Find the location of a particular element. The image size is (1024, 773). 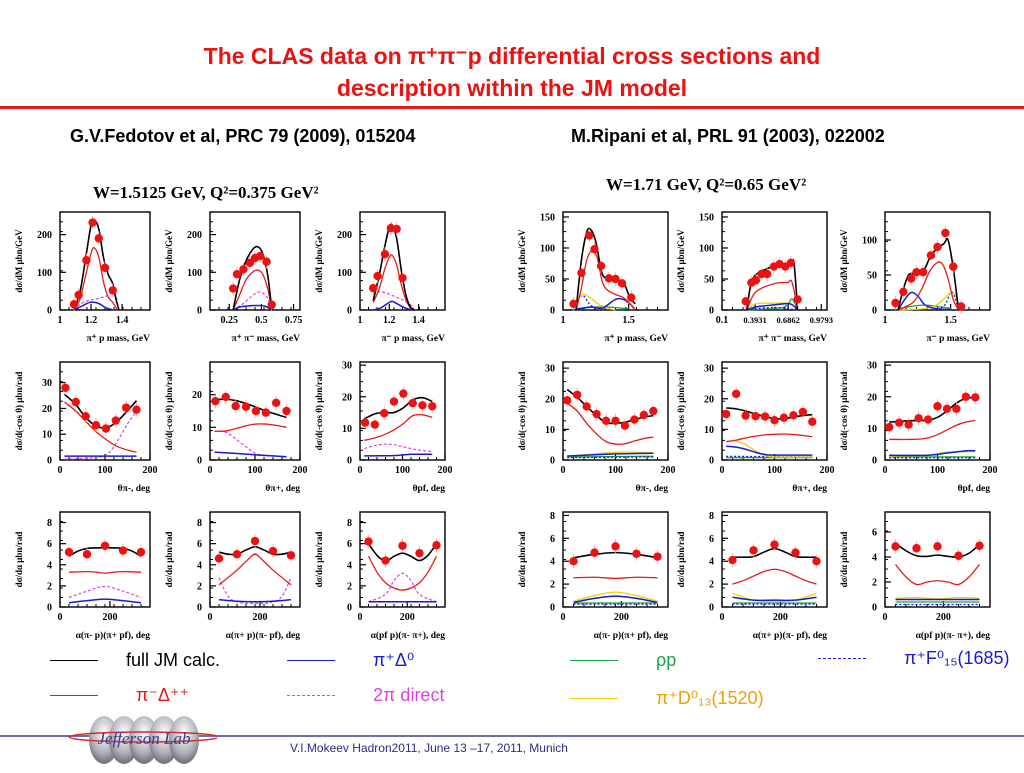

reference-right: M.Ripani et al, PRL 91 (2003), 022002 is located at coordinates (728, 136).